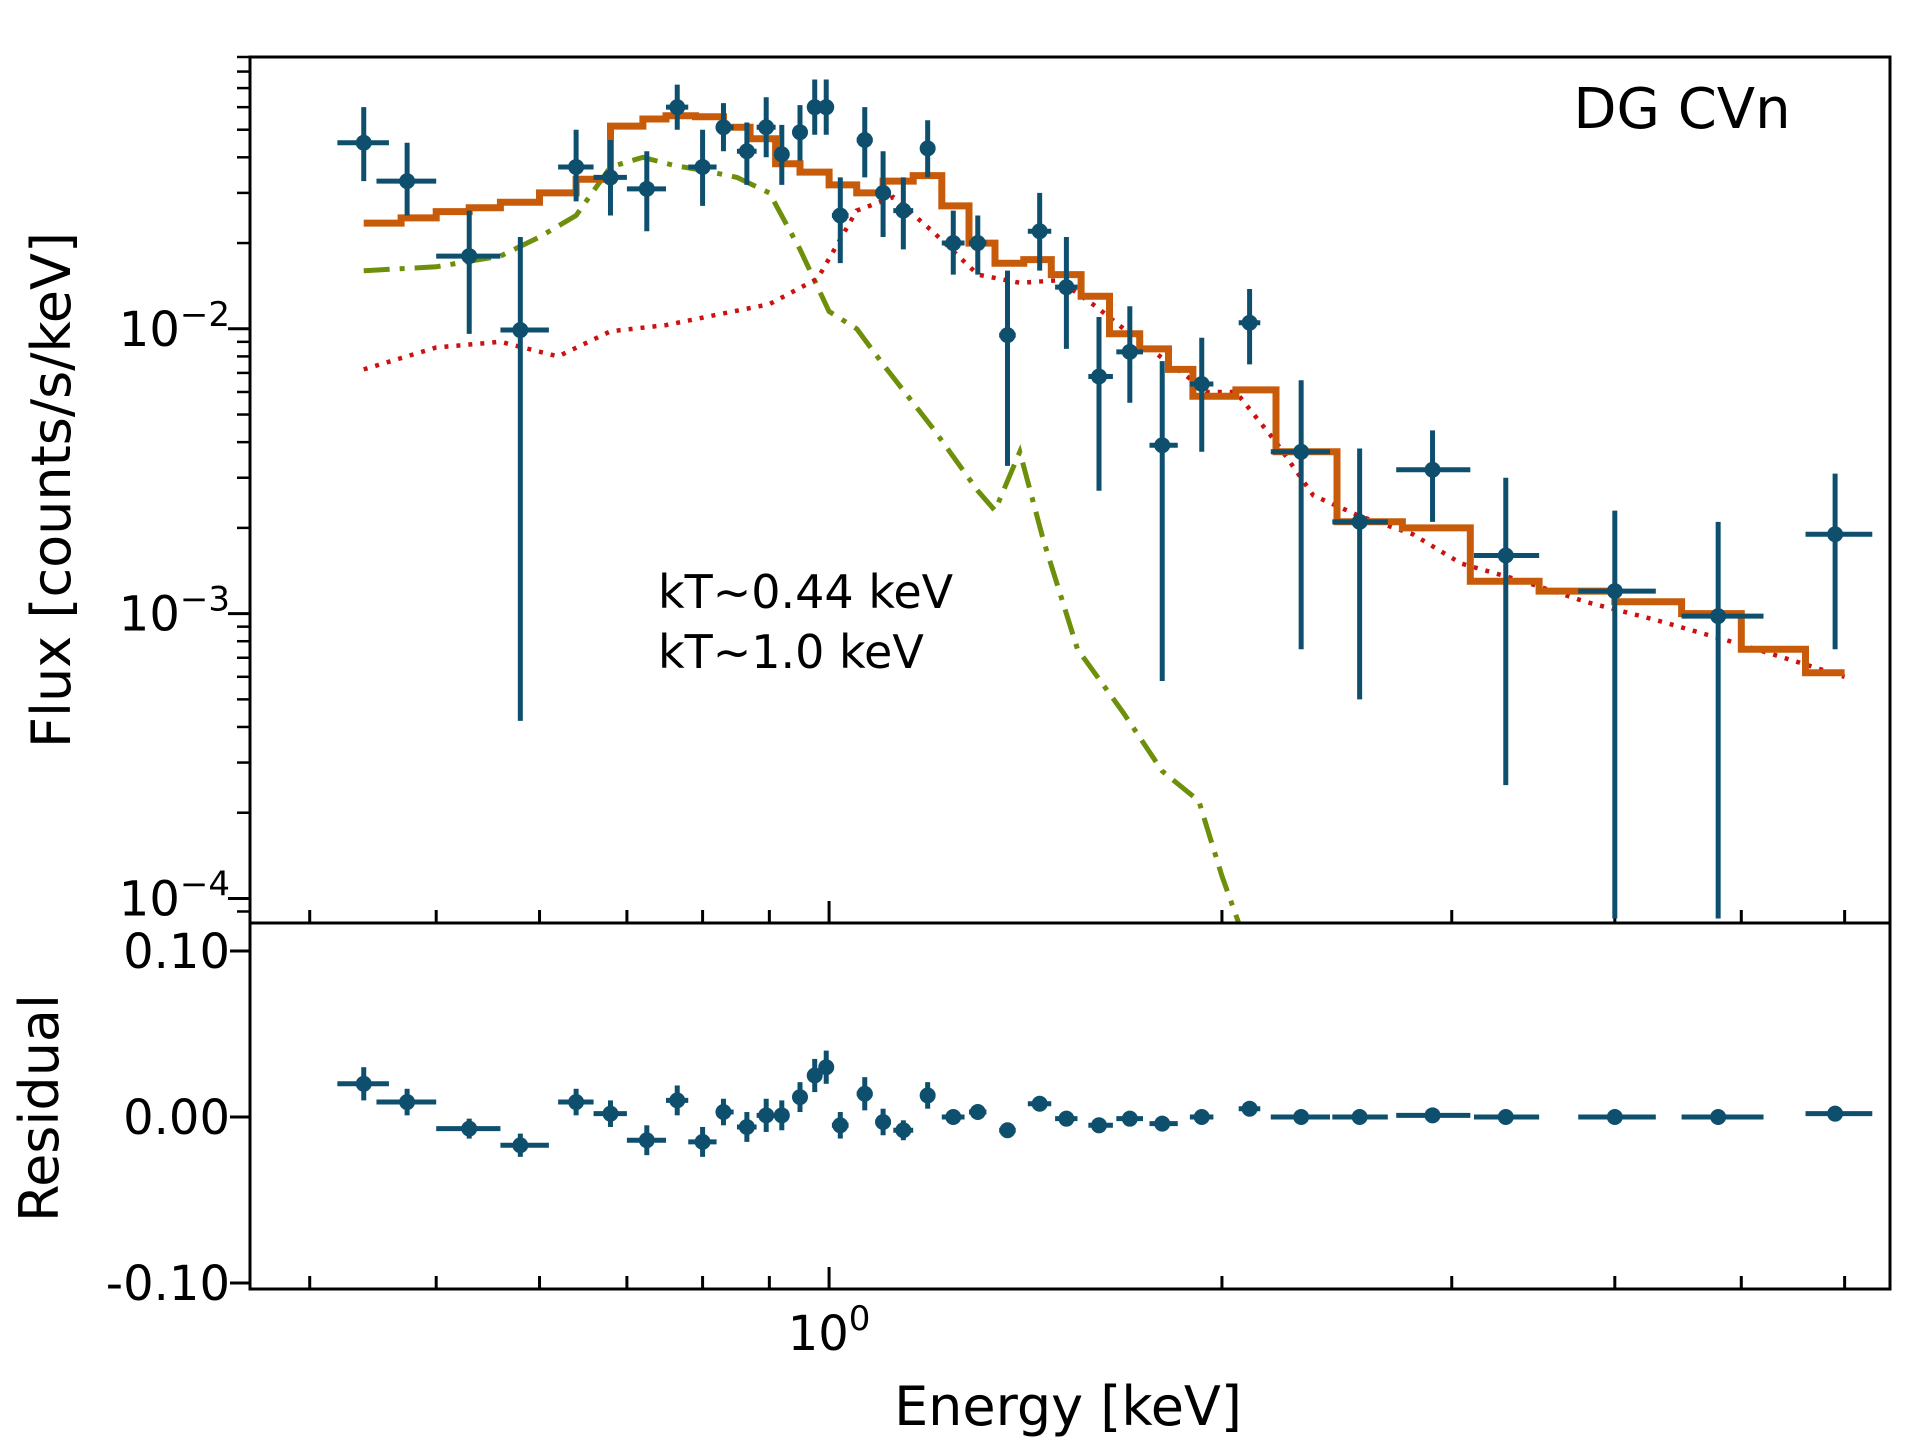 Image resolution: width=1920 pixels, height=1444 pixels. I want to click on x-tick-label: 100, so click(829, 1330).